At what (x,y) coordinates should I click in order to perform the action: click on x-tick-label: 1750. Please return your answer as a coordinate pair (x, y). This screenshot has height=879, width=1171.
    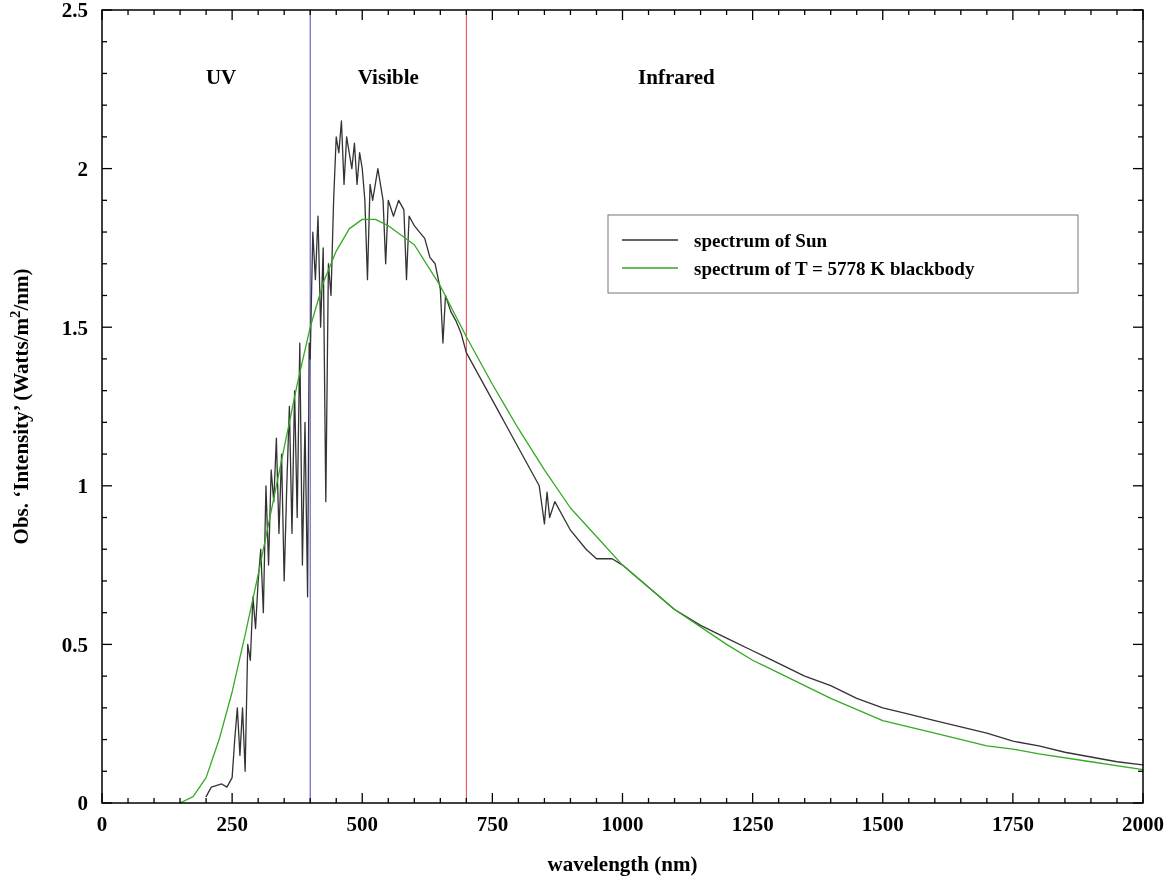
    Looking at the image, I should click on (1012, 824).